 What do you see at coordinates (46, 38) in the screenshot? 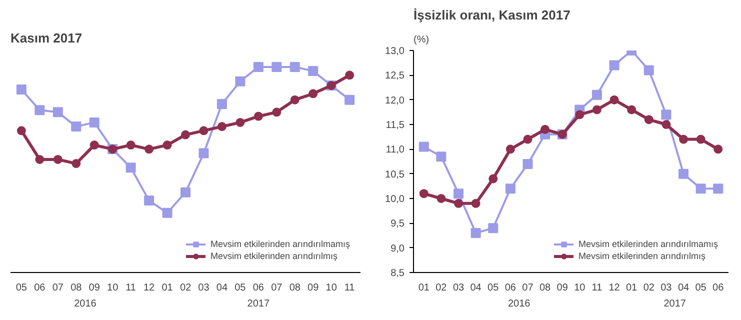
I see `chart-title: Kasım 2017` at bounding box center [46, 38].